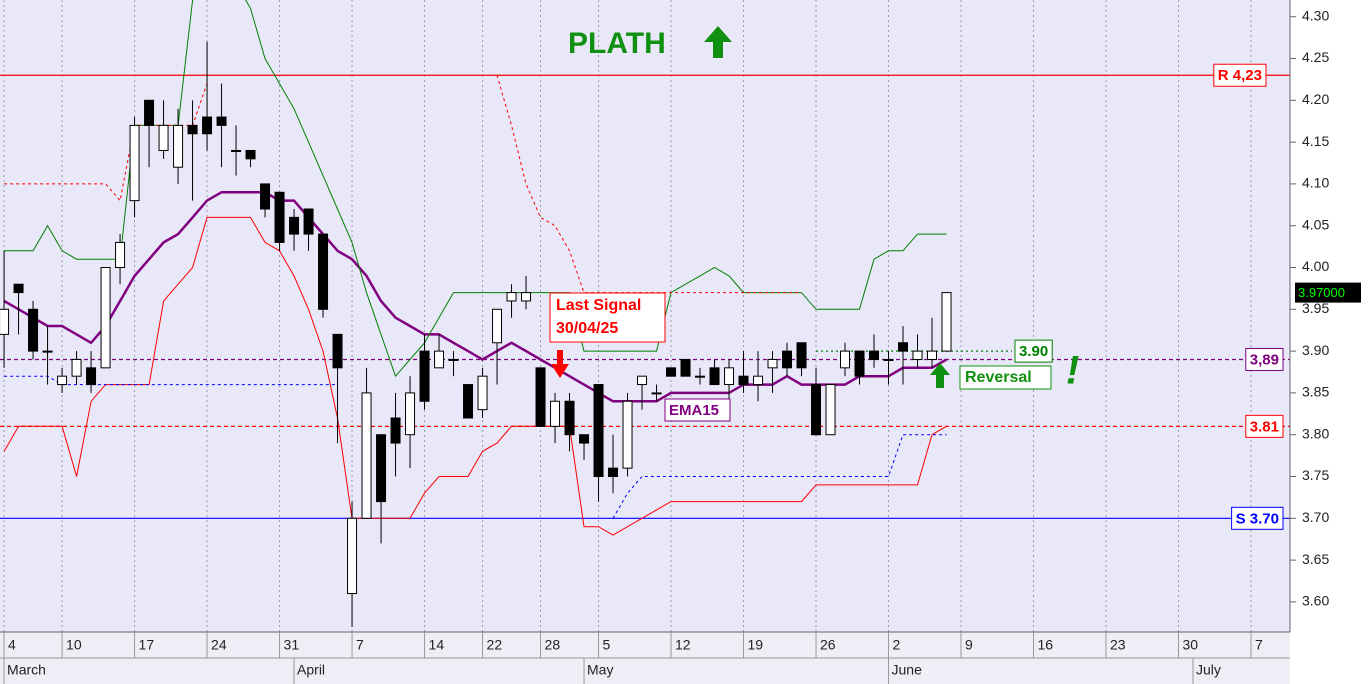 The image size is (1368, 684). What do you see at coordinates (1315, 350) in the screenshot?
I see `y-tick-label: 3.90` at bounding box center [1315, 350].